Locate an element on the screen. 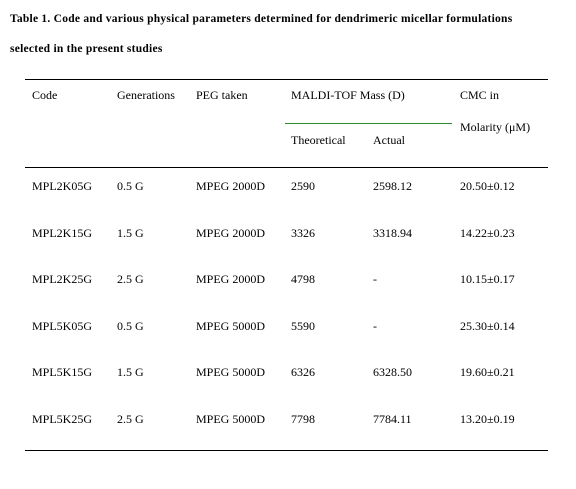 This screenshot has height=489, width=576. subheader: Theoretical is located at coordinates (318, 140).